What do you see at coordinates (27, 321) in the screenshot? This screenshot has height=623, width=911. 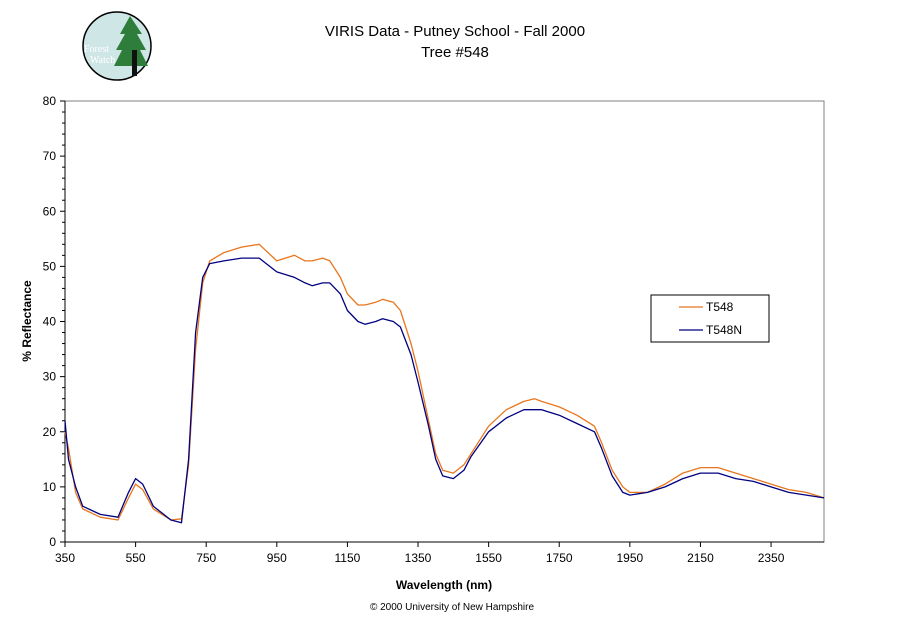 I see `y-axis-label: % Reflectance` at bounding box center [27, 321].